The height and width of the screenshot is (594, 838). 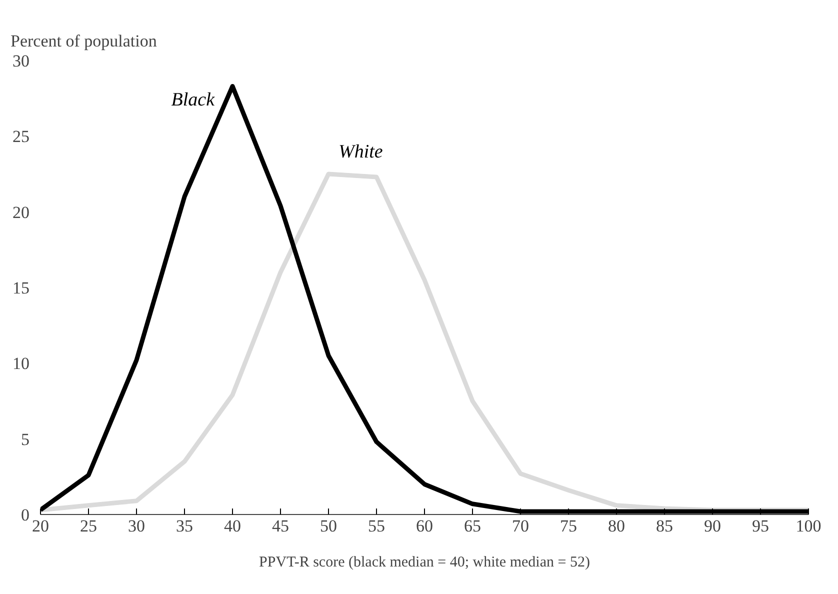 I want to click on x-tick-label: 35, so click(x=184, y=526).